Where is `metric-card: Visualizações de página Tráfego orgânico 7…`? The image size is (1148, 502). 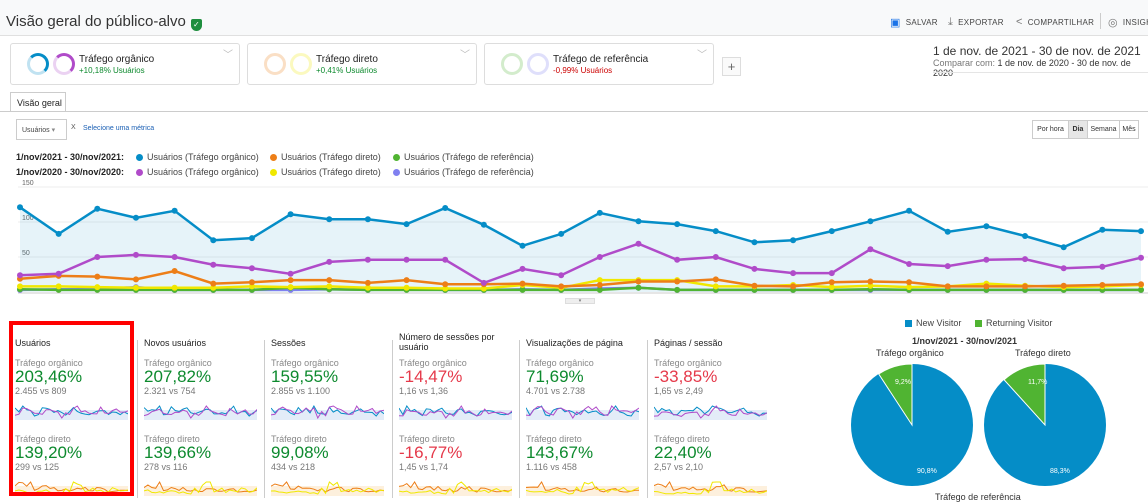
metric-card: Visualizações de página Tráfego orgânico 7… is located at coordinates (588, 418).